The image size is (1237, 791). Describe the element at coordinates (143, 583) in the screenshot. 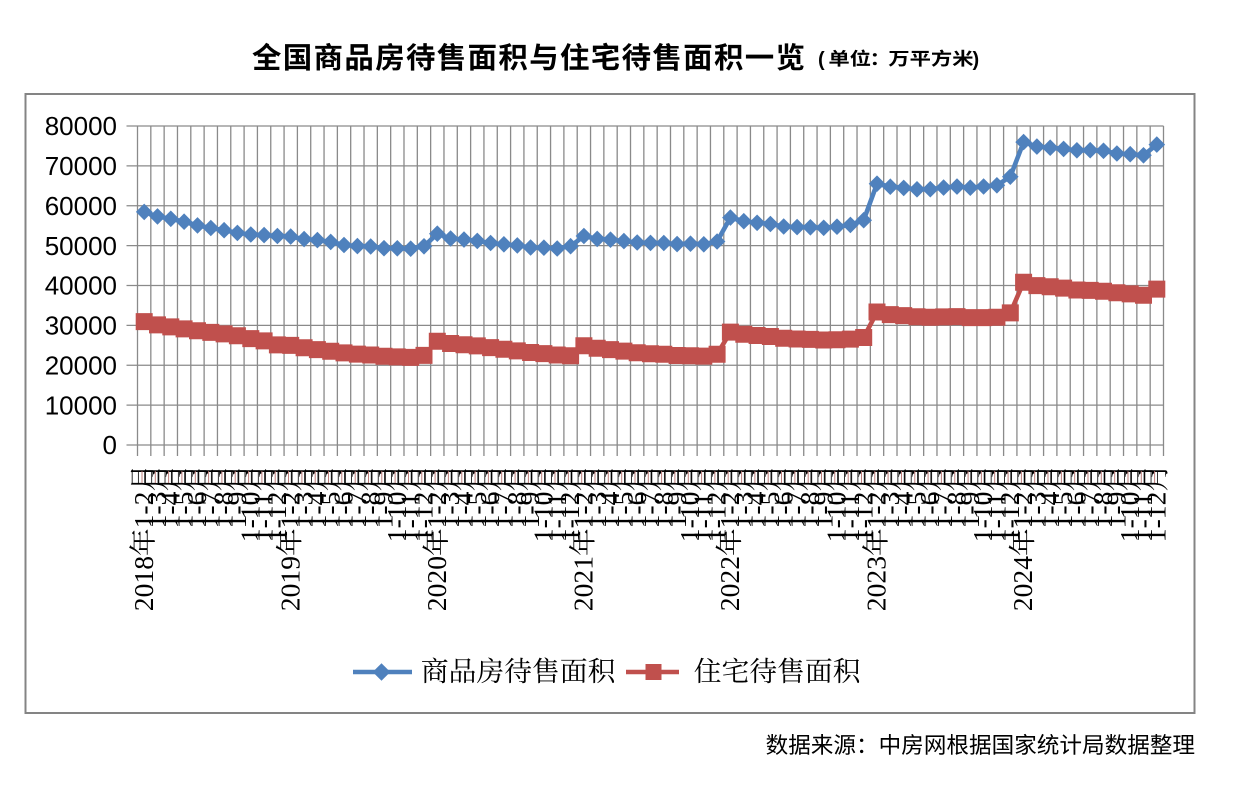

I see `svg-text: 2018` at that location.